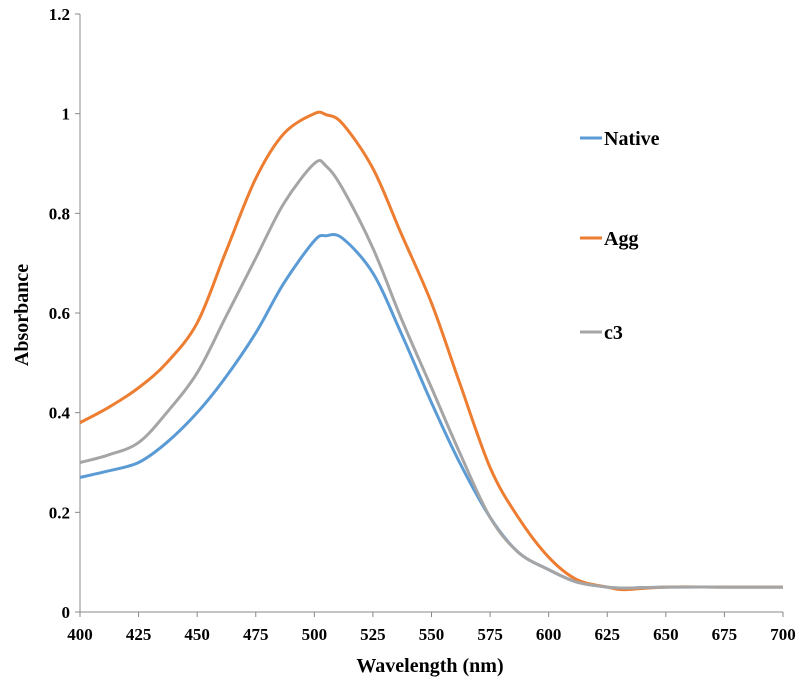 This screenshot has height=683, width=804. I want to click on x-tick-label: 475, so click(256, 634).